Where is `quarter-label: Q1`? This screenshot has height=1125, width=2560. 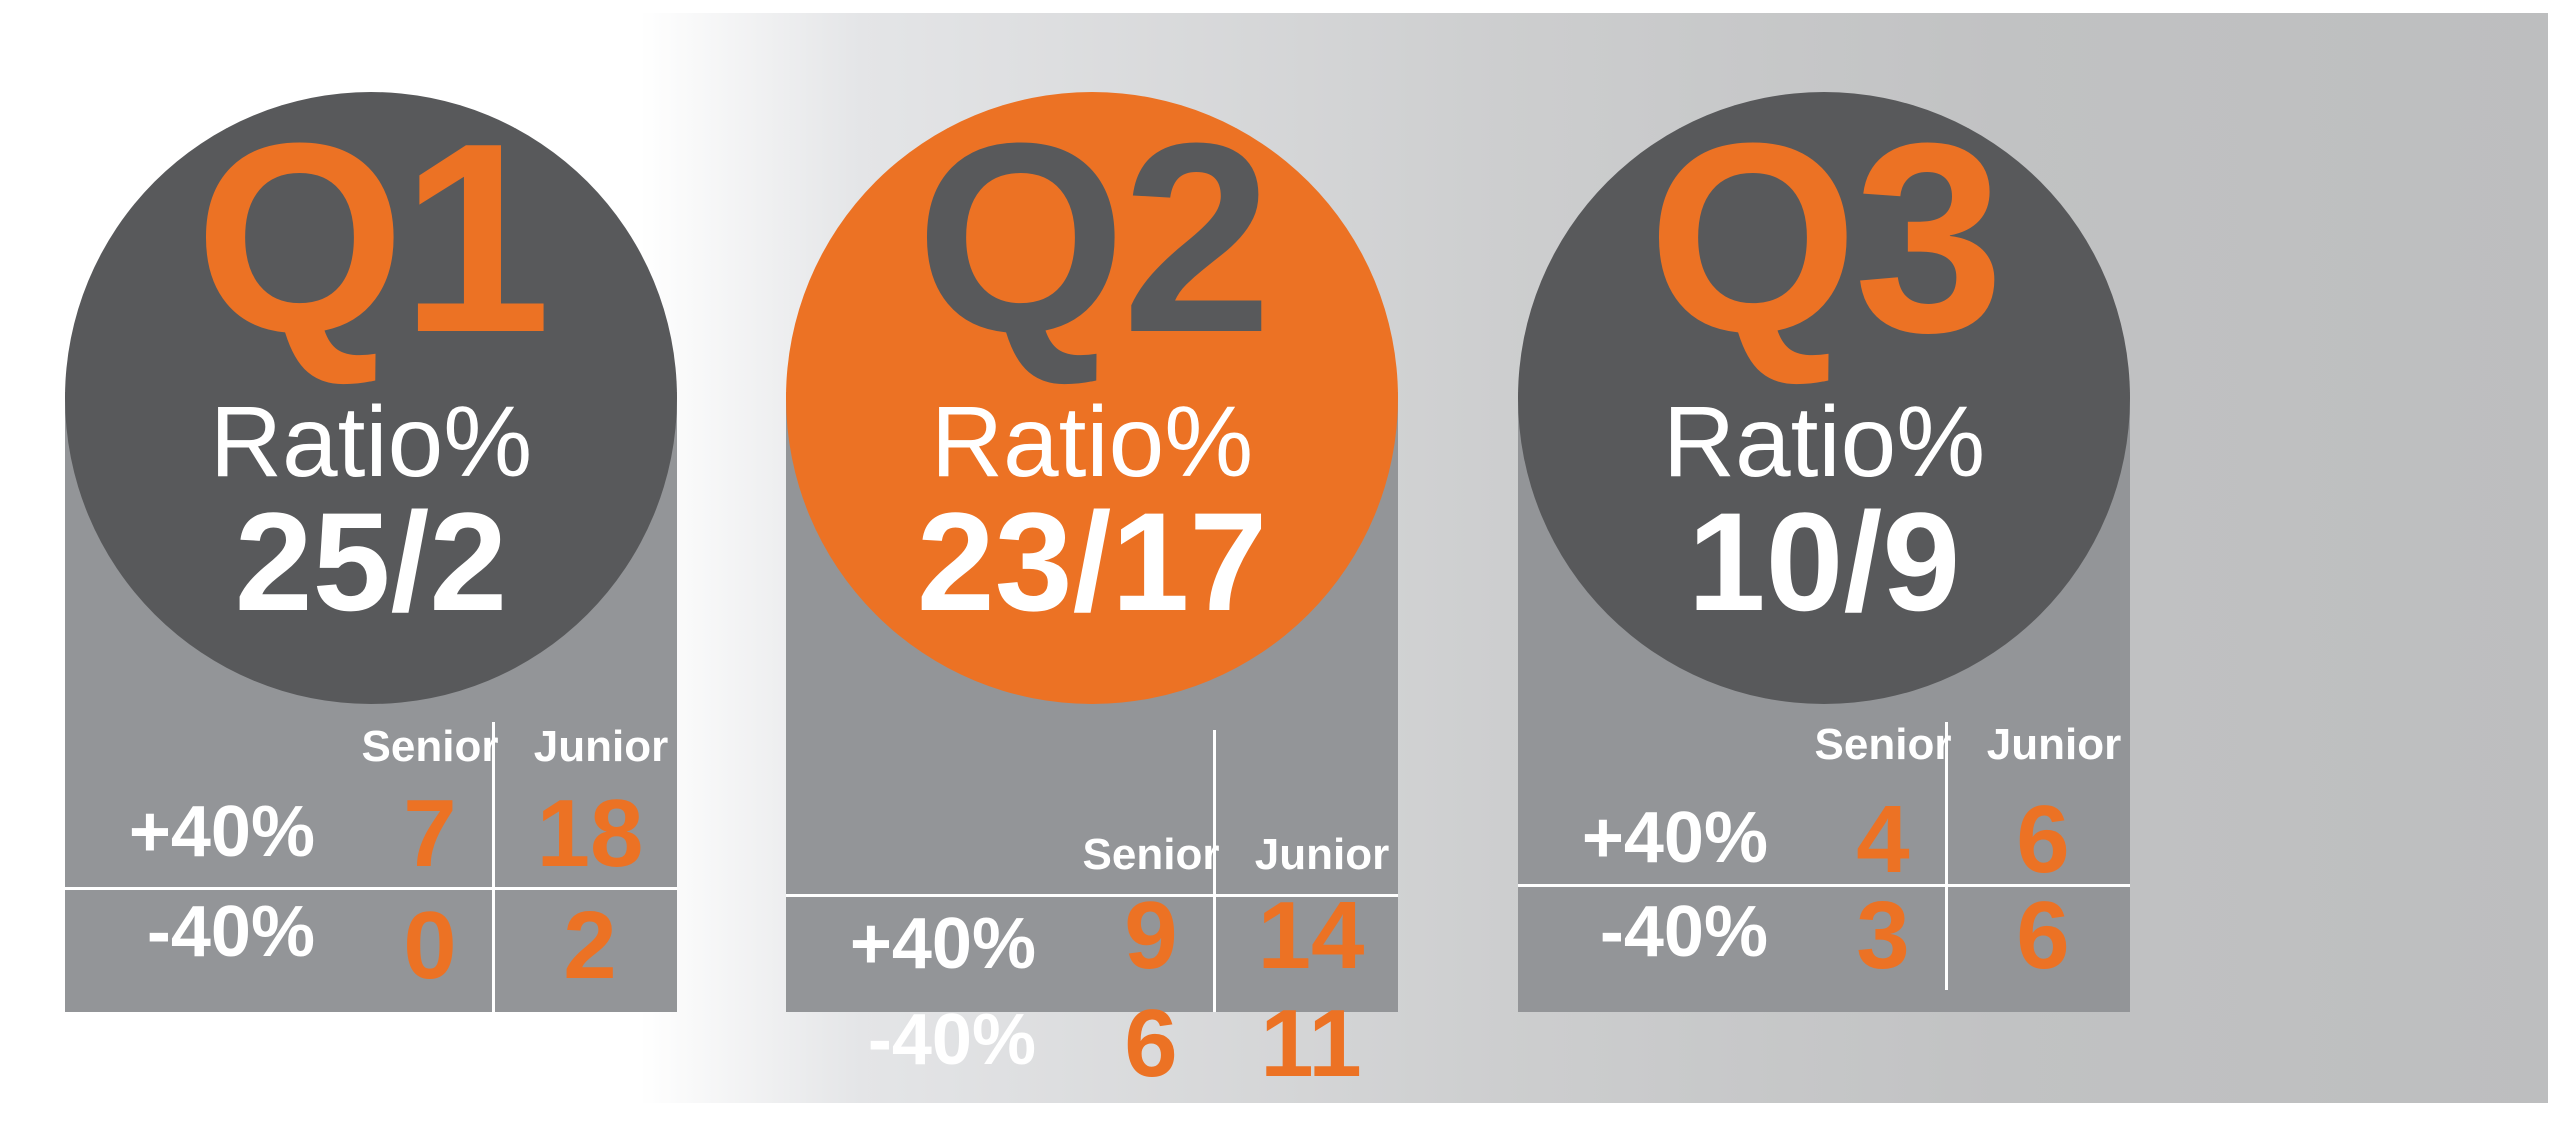 quarter-label: Q1 is located at coordinates (372, 238).